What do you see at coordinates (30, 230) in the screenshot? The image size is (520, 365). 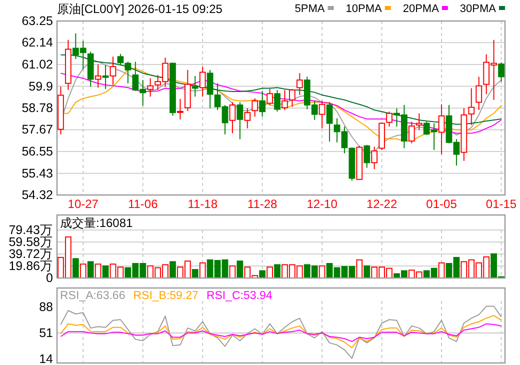 I see `y-tick-label: 79.43万` at bounding box center [30, 230].